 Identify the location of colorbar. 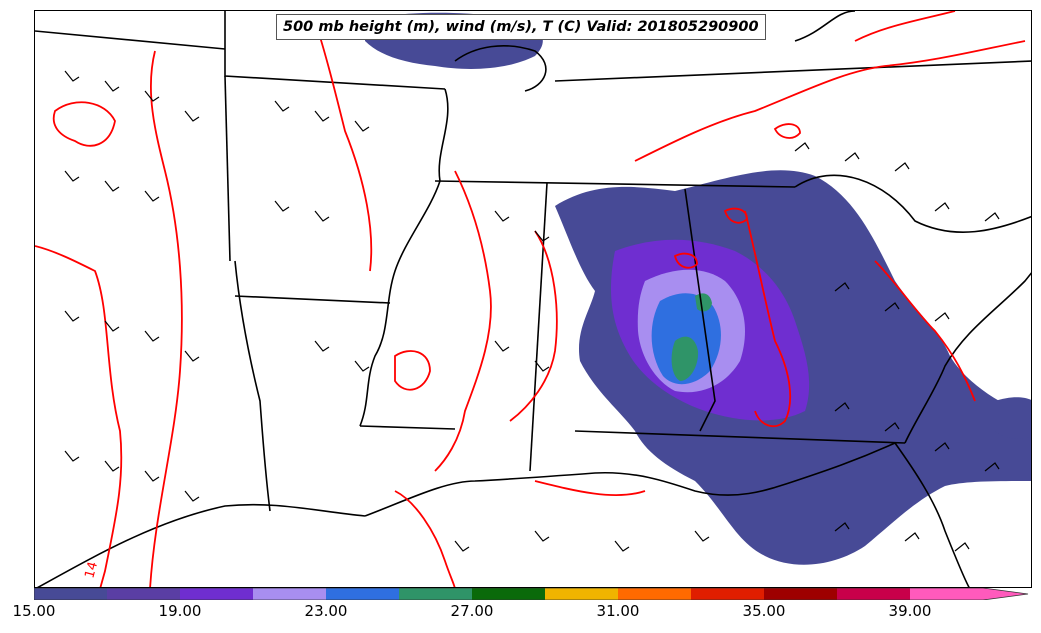
(531, 594).